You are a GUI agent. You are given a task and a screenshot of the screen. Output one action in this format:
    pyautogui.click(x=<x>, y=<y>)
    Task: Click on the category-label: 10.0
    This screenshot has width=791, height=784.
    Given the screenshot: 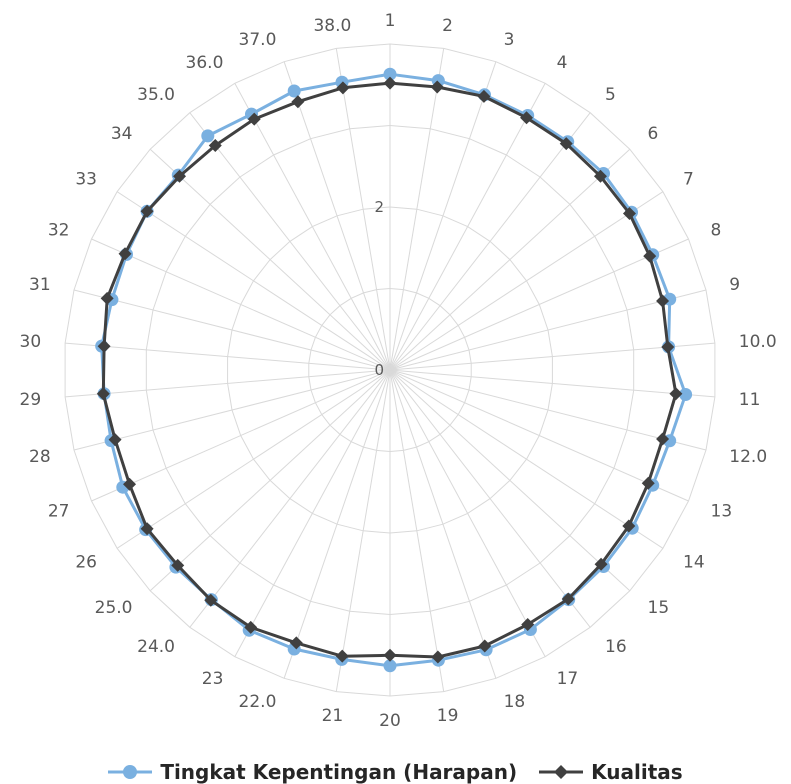 What is the action you would take?
    pyautogui.click(x=758, y=342)
    